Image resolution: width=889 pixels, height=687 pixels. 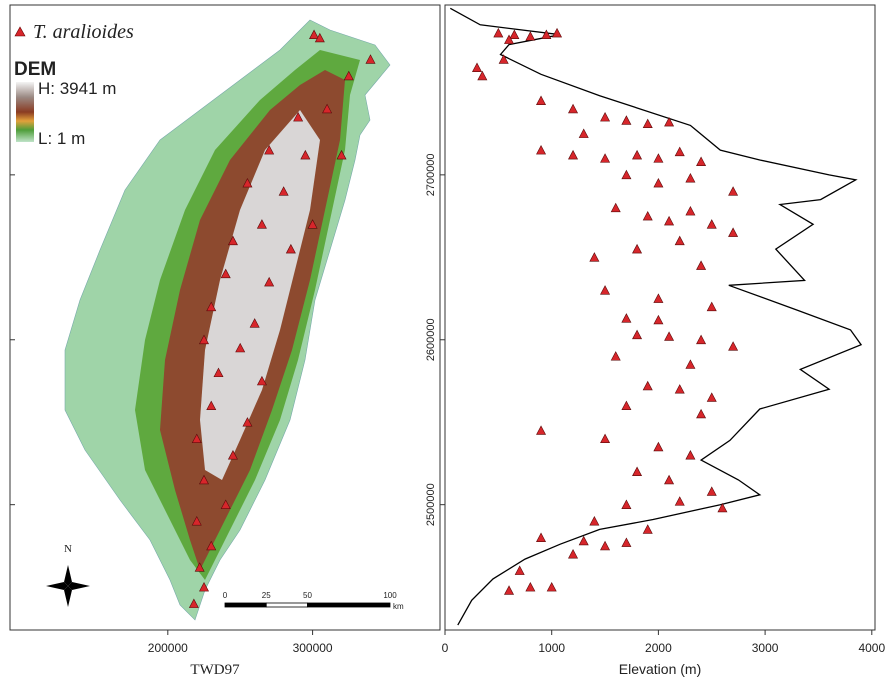 What do you see at coordinates (35, 69) in the screenshot?
I see `dem-title: DEM` at bounding box center [35, 69].